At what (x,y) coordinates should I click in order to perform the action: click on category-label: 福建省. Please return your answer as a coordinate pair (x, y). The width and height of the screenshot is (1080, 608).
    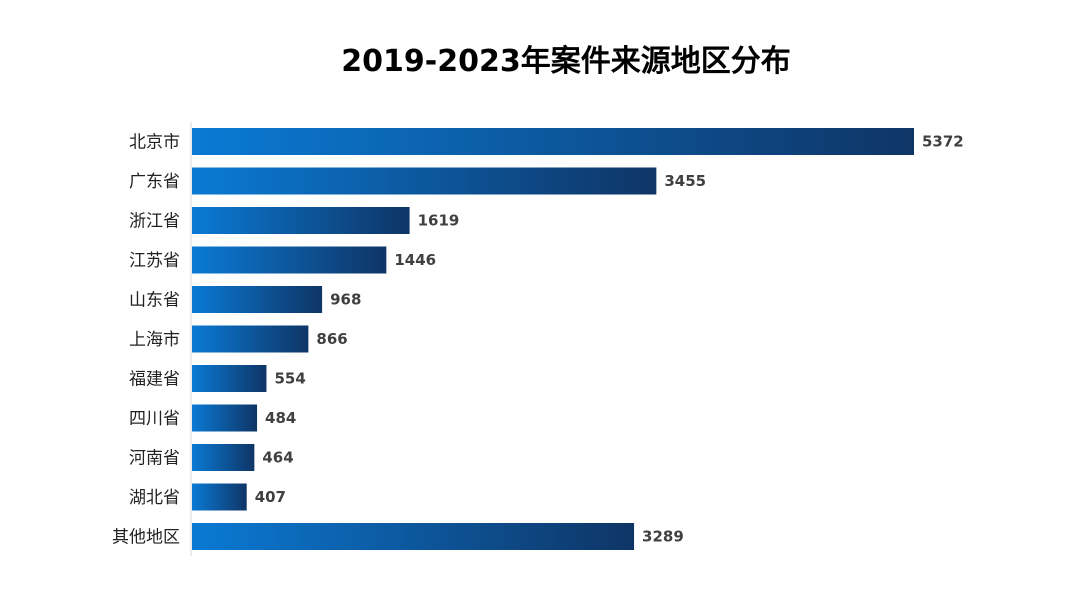
    Looking at the image, I should click on (154, 380).